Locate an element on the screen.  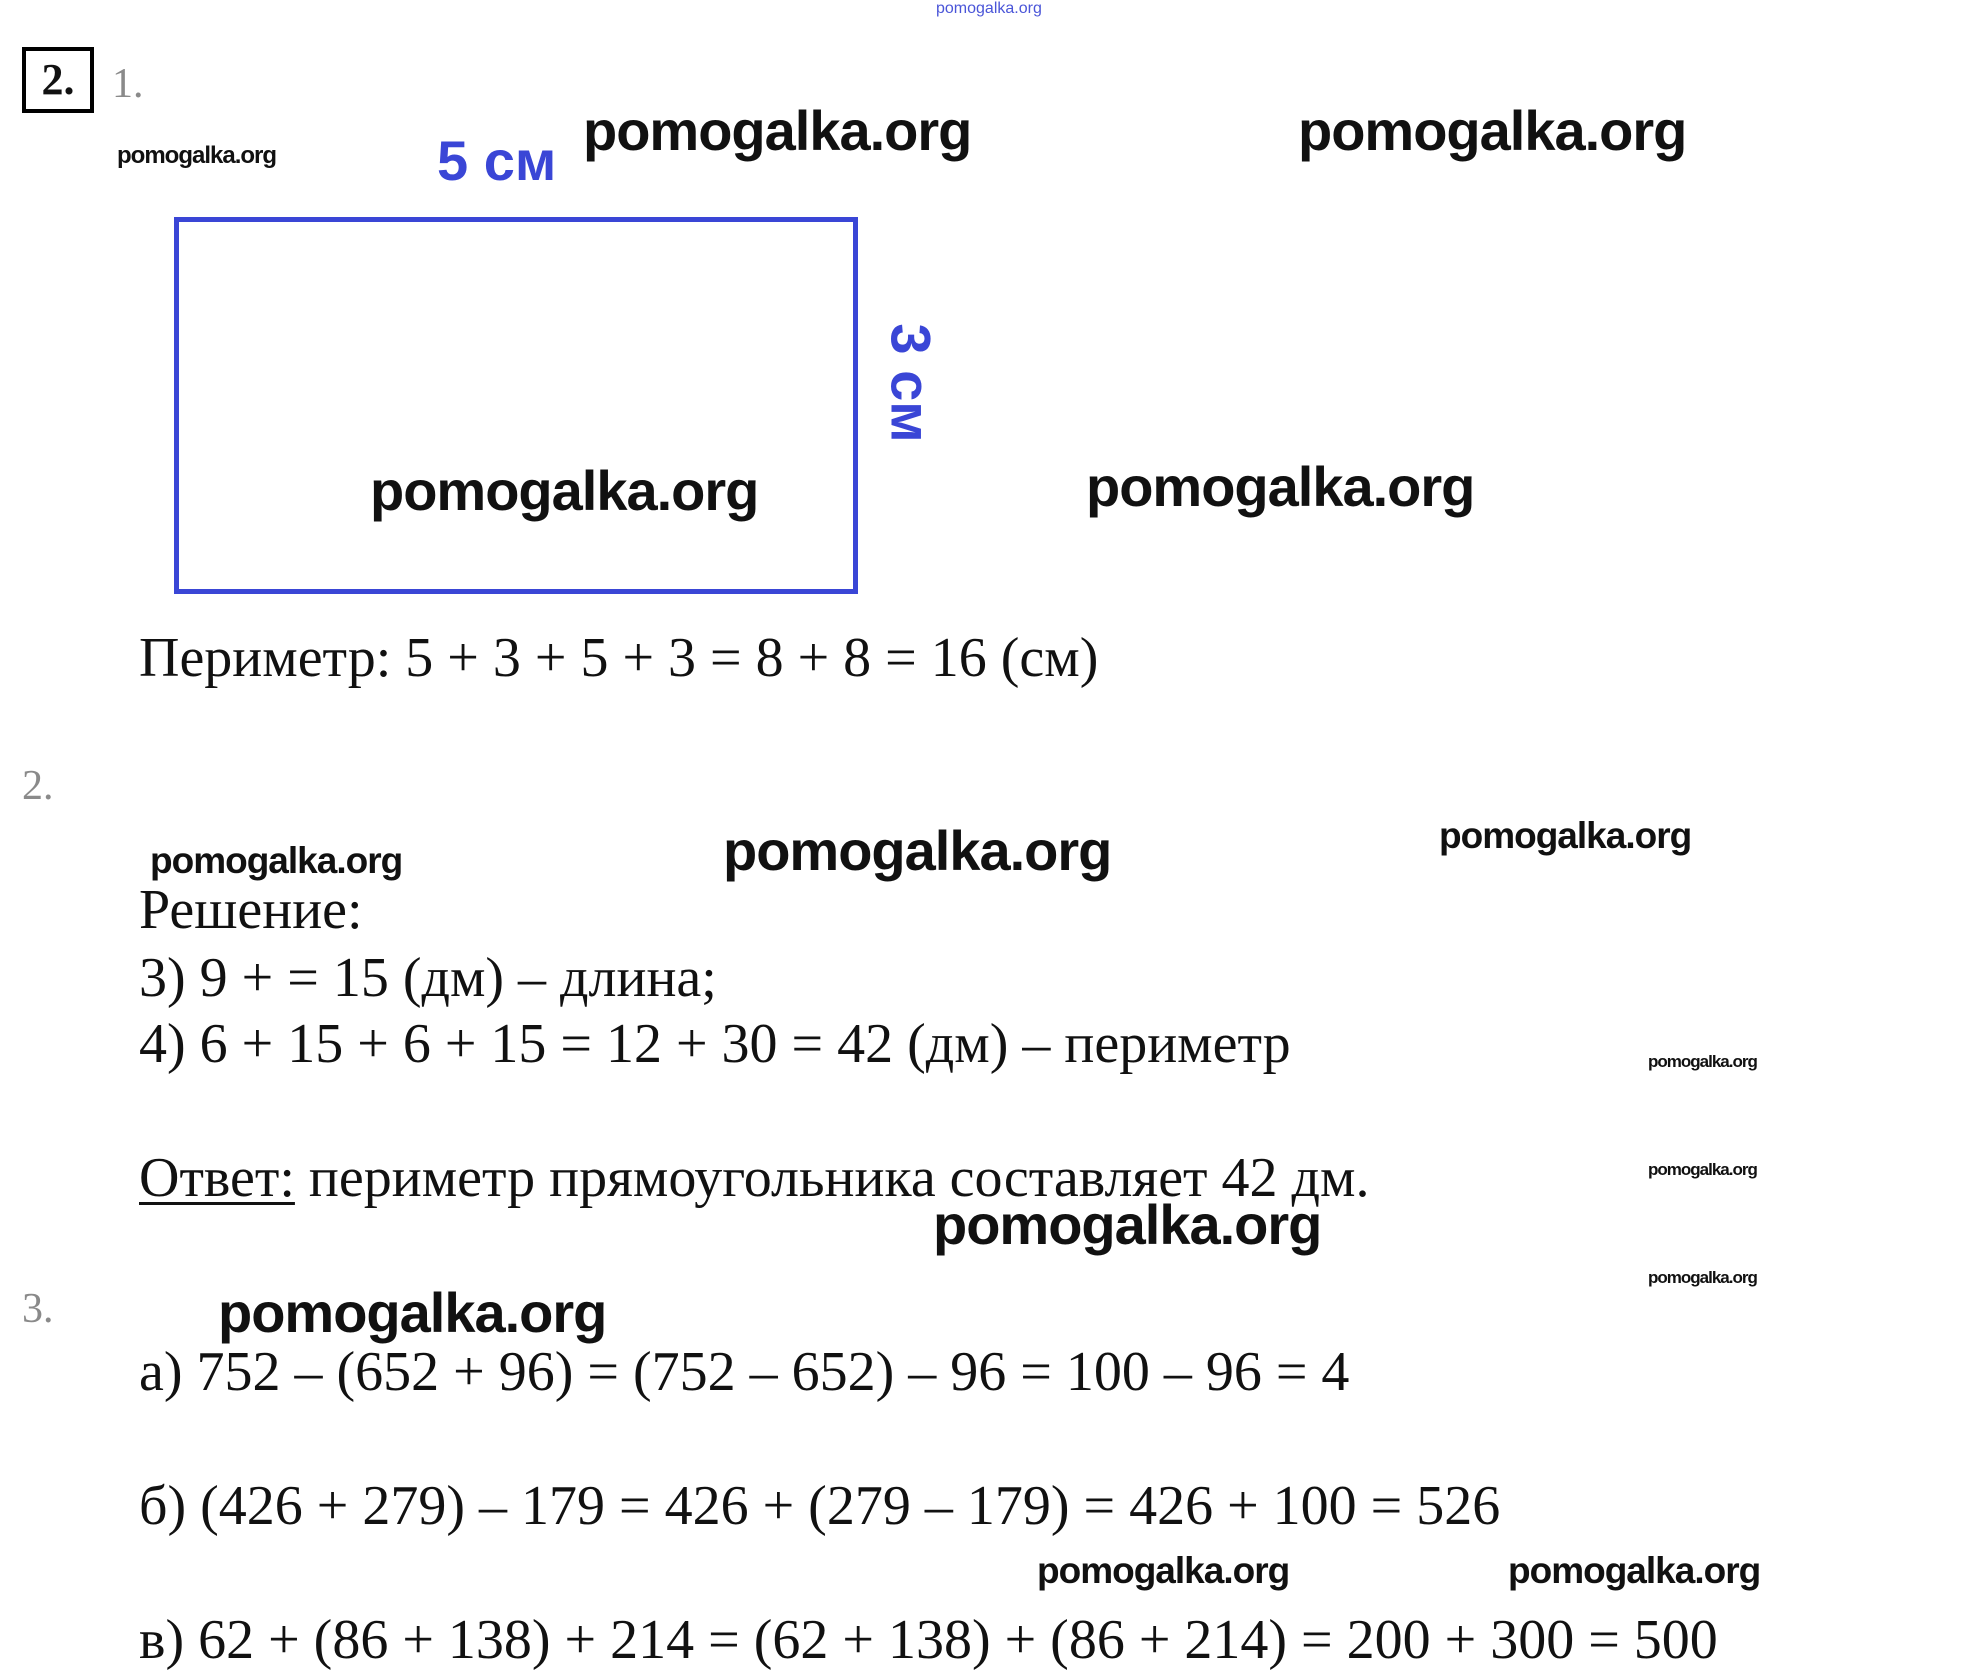
rectangle-figure is located at coordinates (516, 405).